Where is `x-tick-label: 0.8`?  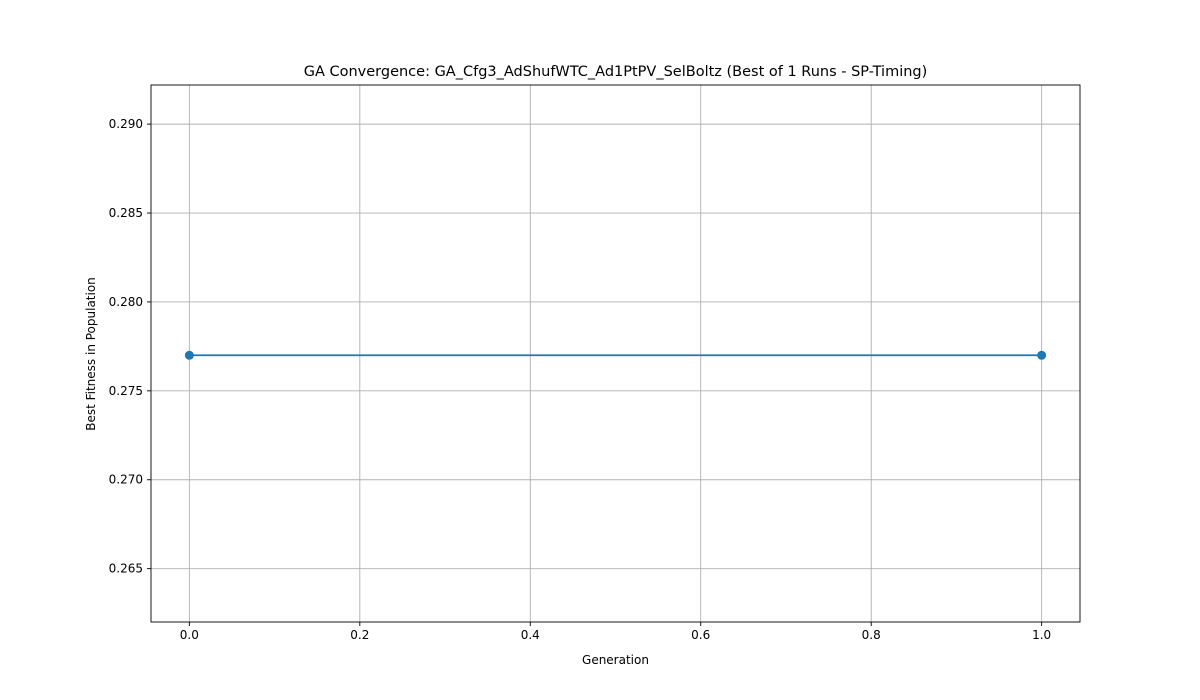
x-tick-label: 0.8 is located at coordinates (871, 635).